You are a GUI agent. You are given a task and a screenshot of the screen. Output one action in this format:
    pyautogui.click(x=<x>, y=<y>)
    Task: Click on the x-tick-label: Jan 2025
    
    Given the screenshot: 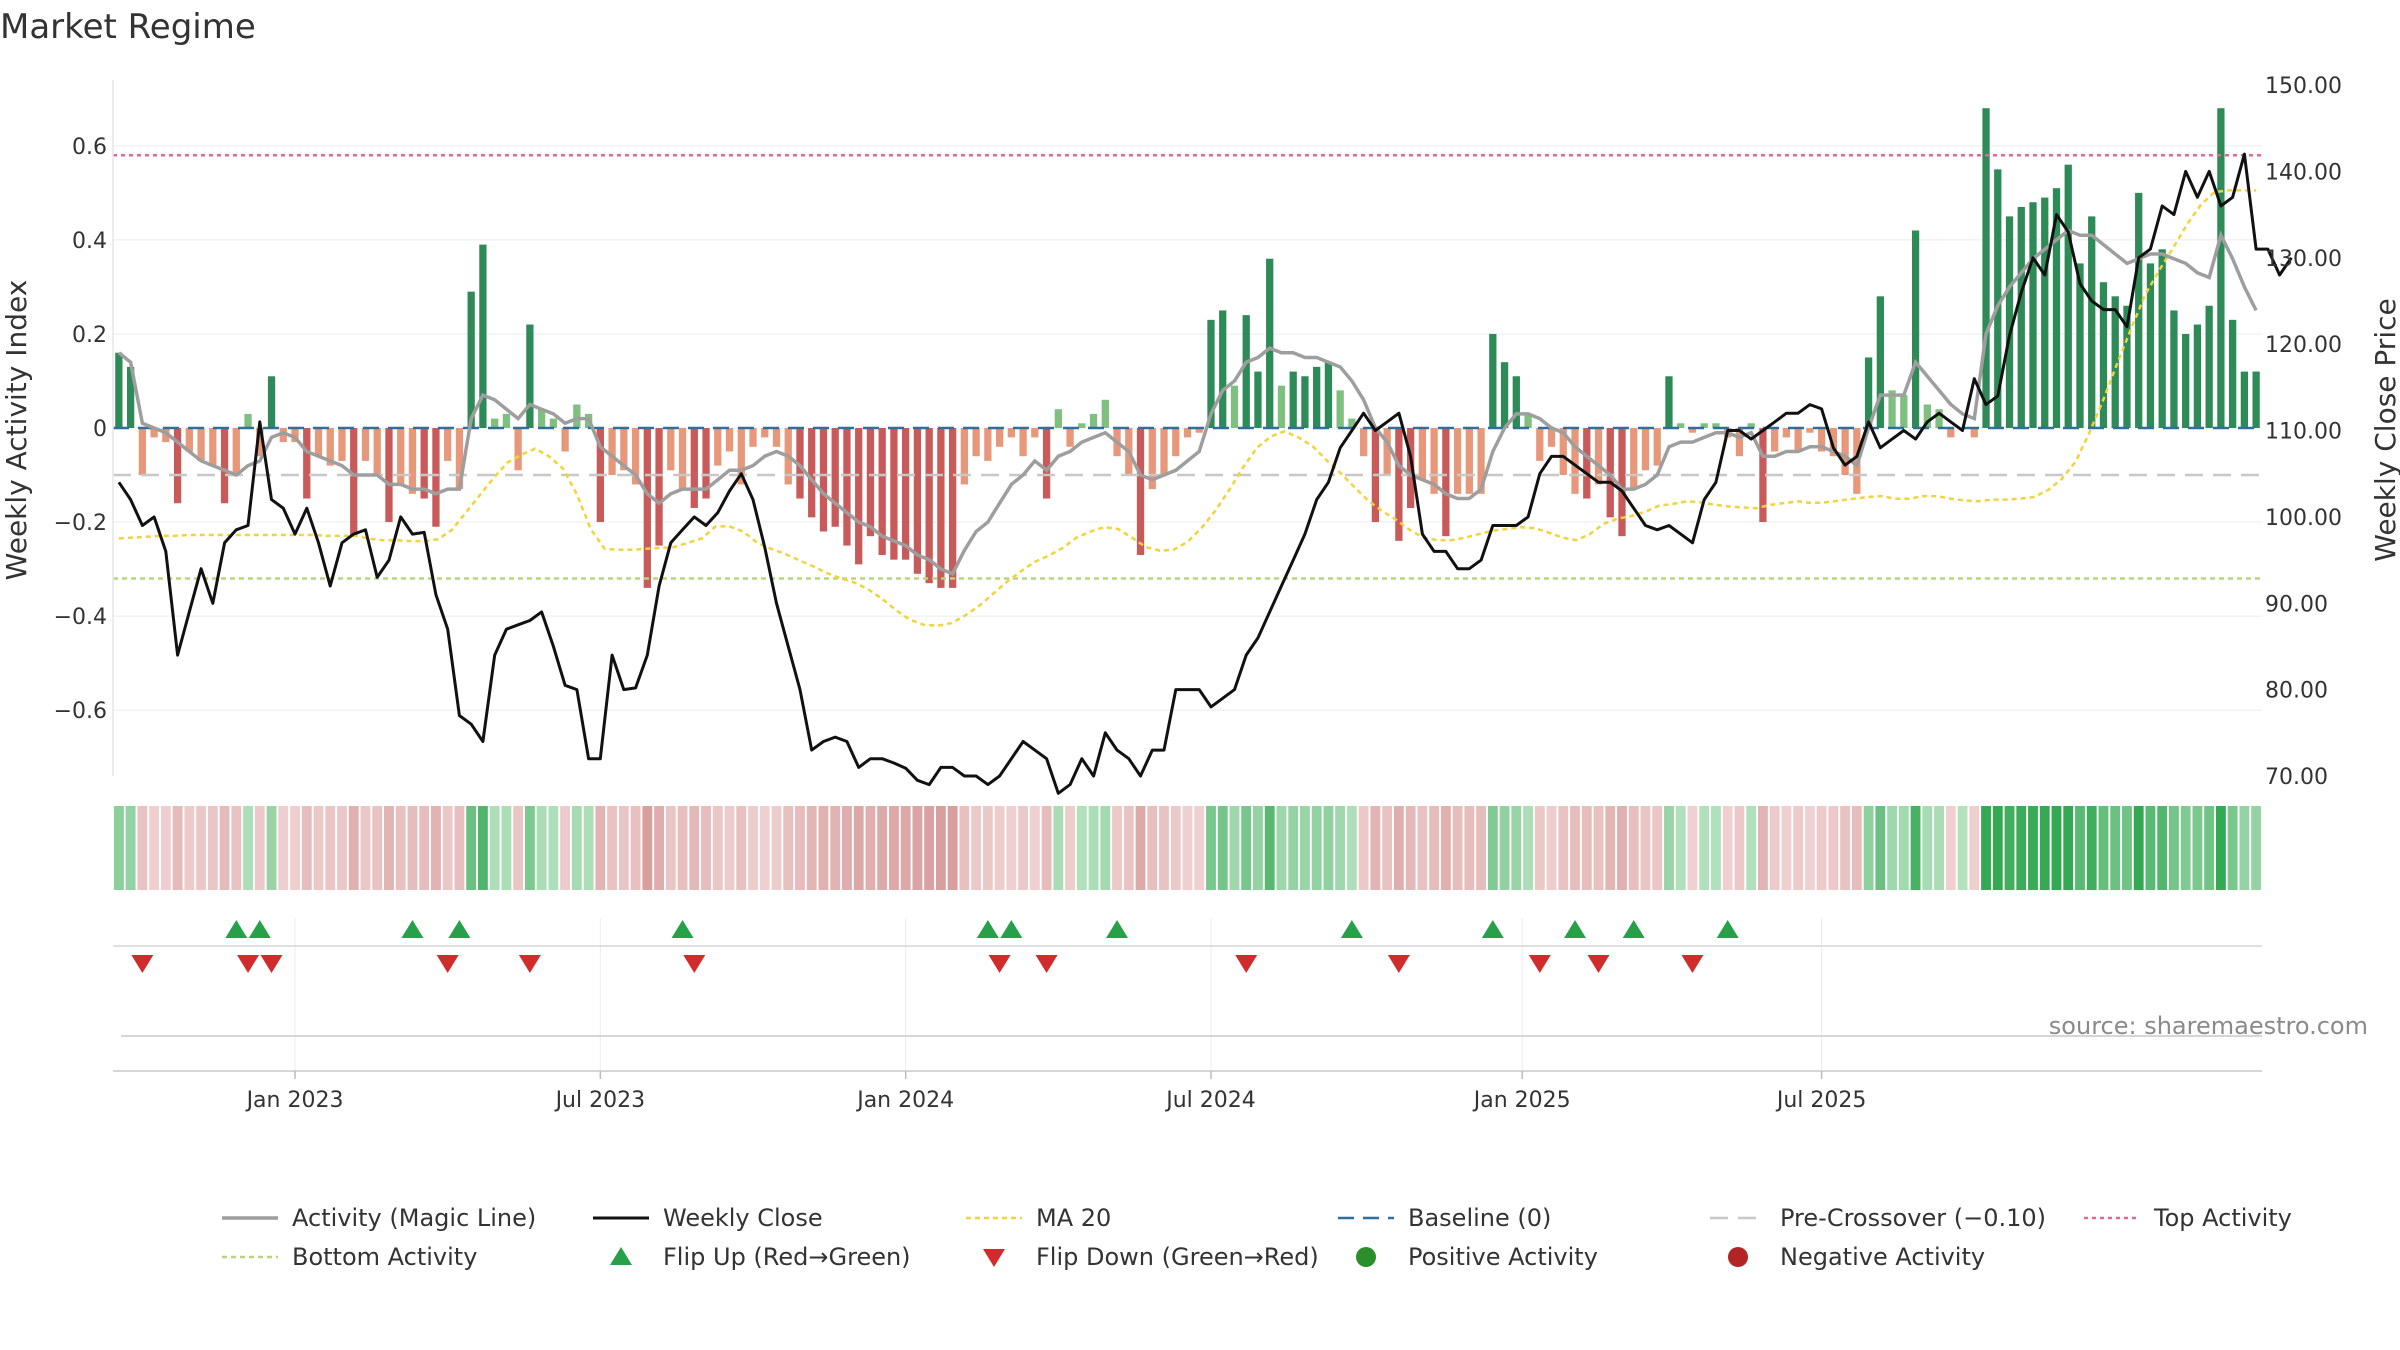 What is the action you would take?
    pyautogui.click(x=1521, y=1100)
    